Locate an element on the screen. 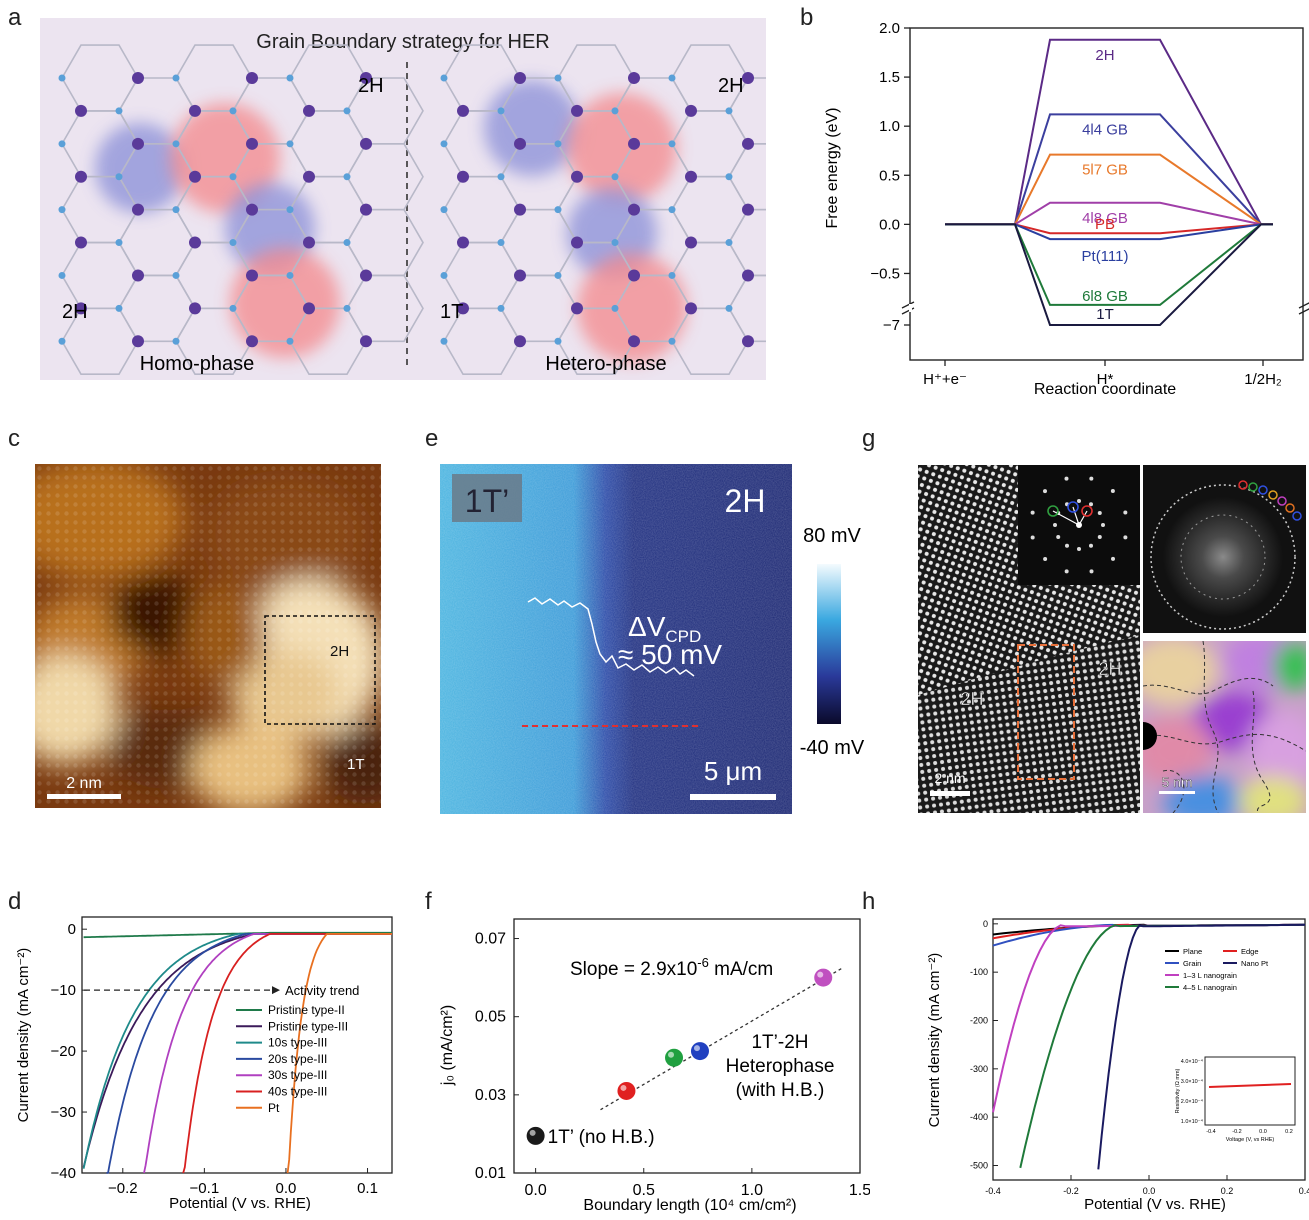  panel-g-diffraction is located at coordinates (1224, 549).